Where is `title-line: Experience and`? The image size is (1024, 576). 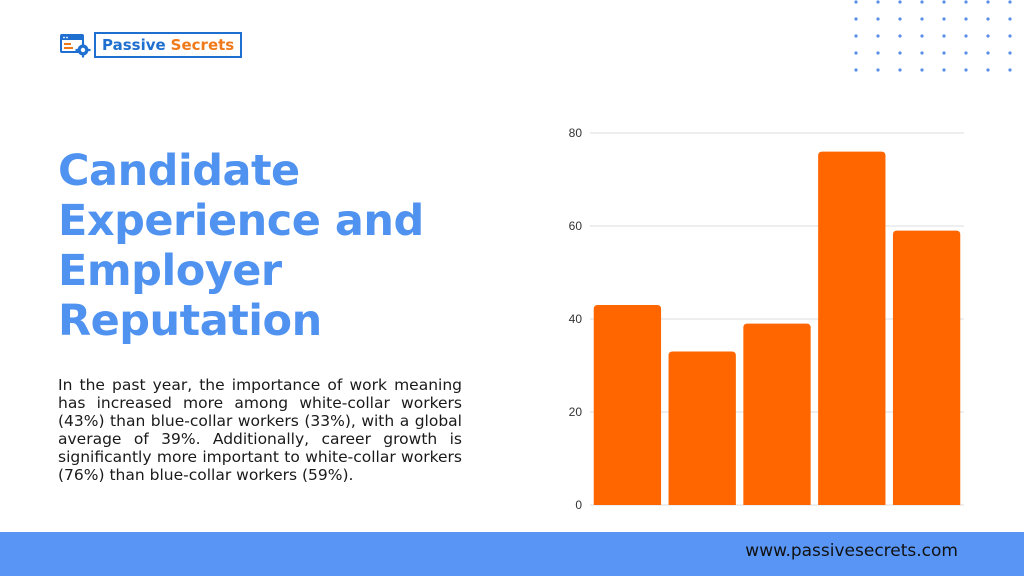
title-line: Experience and is located at coordinates (241, 221).